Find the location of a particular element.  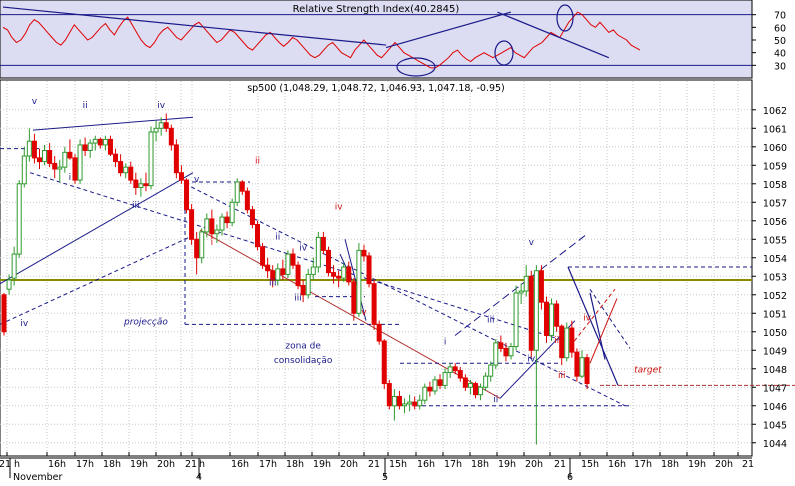

rsi-y-tick-label: 50 is located at coordinates (780, 41).